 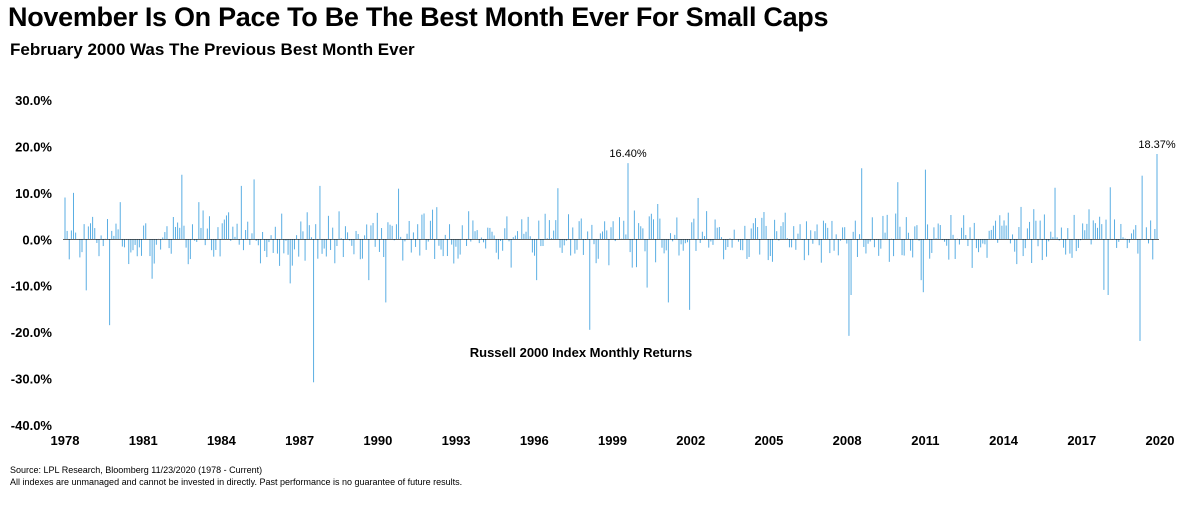 I want to click on x-tick-label: 2008, so click(x=847, y=440).